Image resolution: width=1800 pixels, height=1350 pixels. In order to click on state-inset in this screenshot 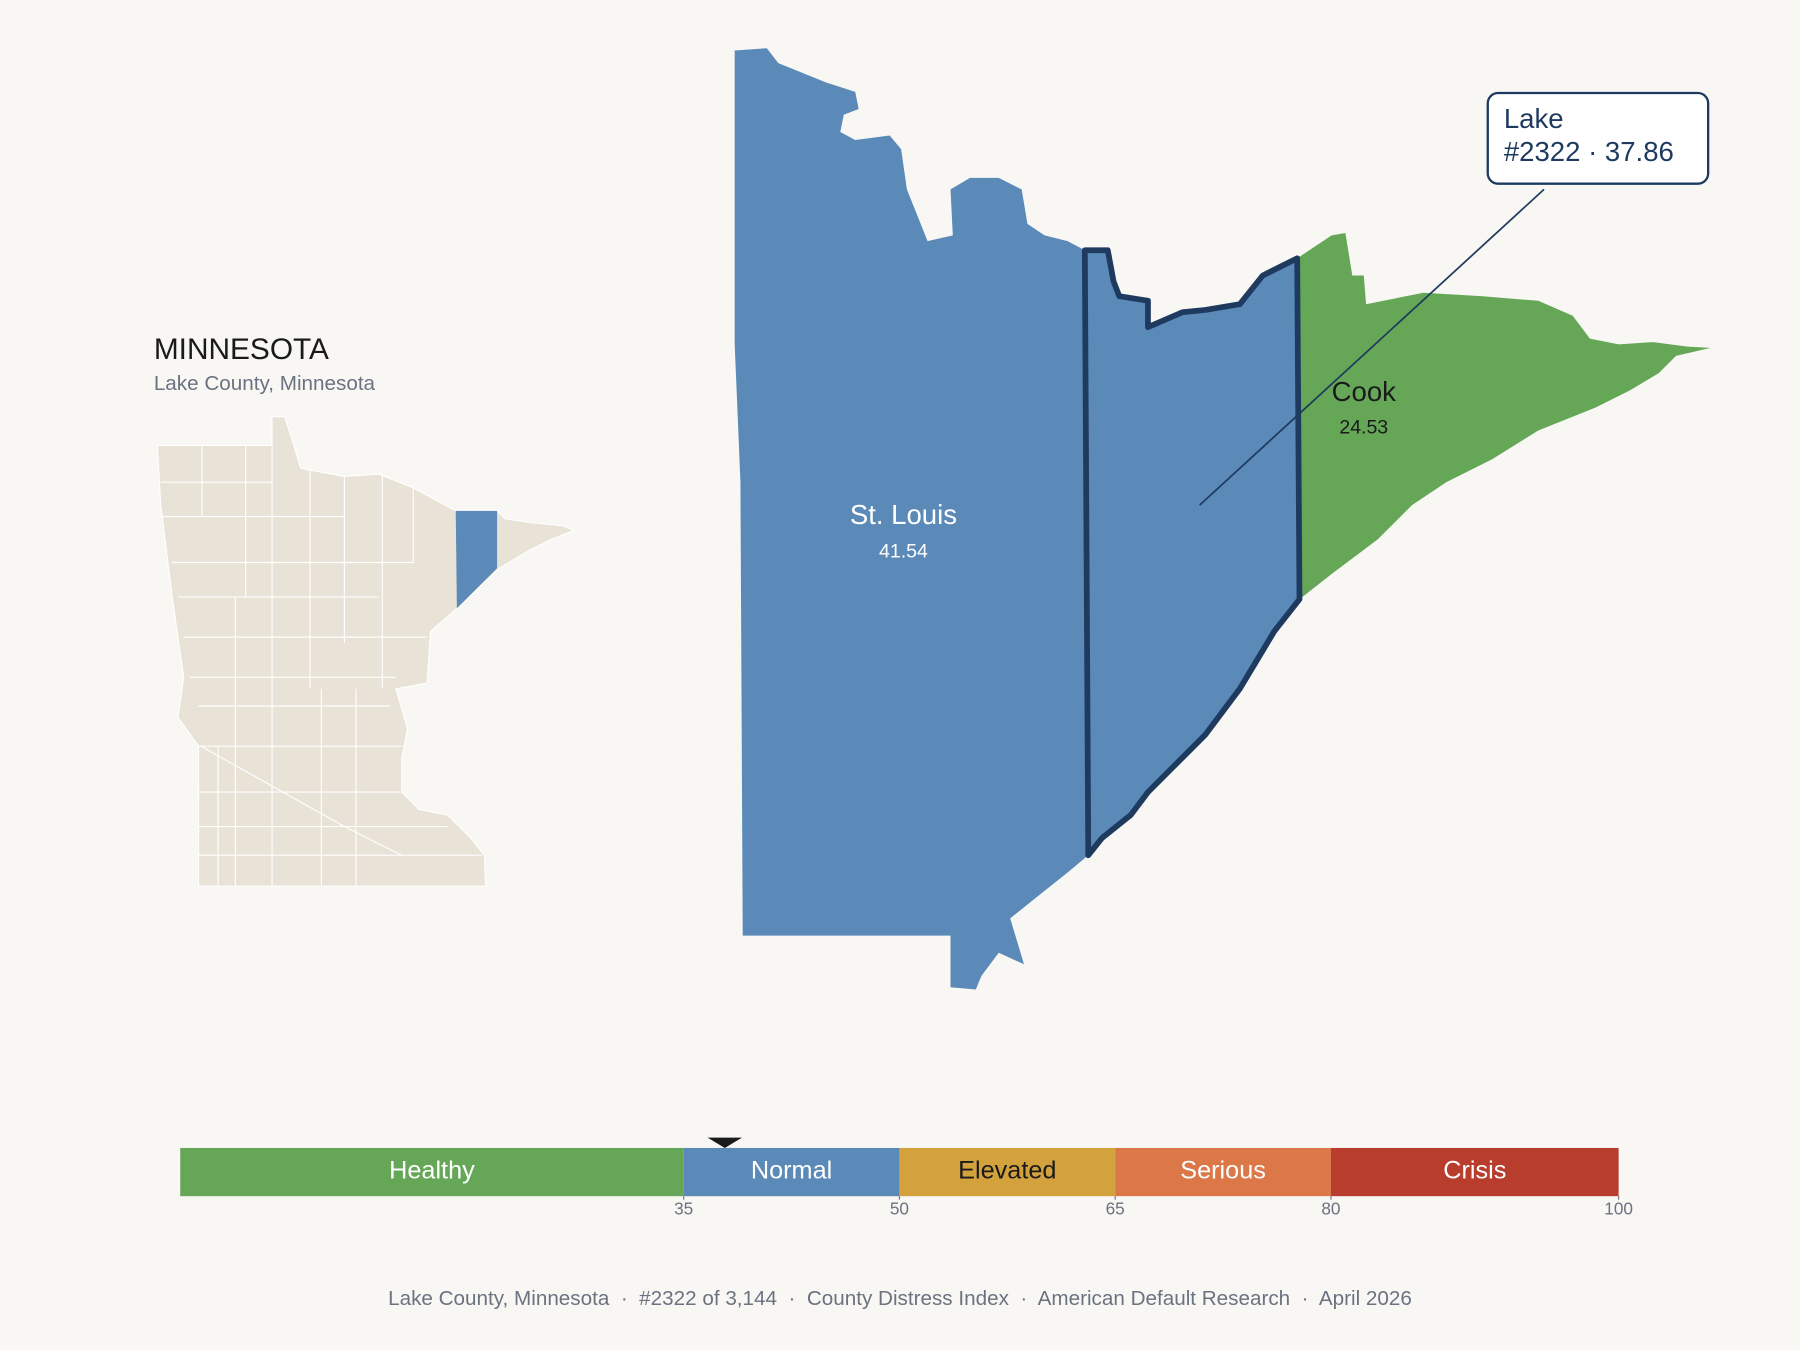, I will do `click(366, 651)`.